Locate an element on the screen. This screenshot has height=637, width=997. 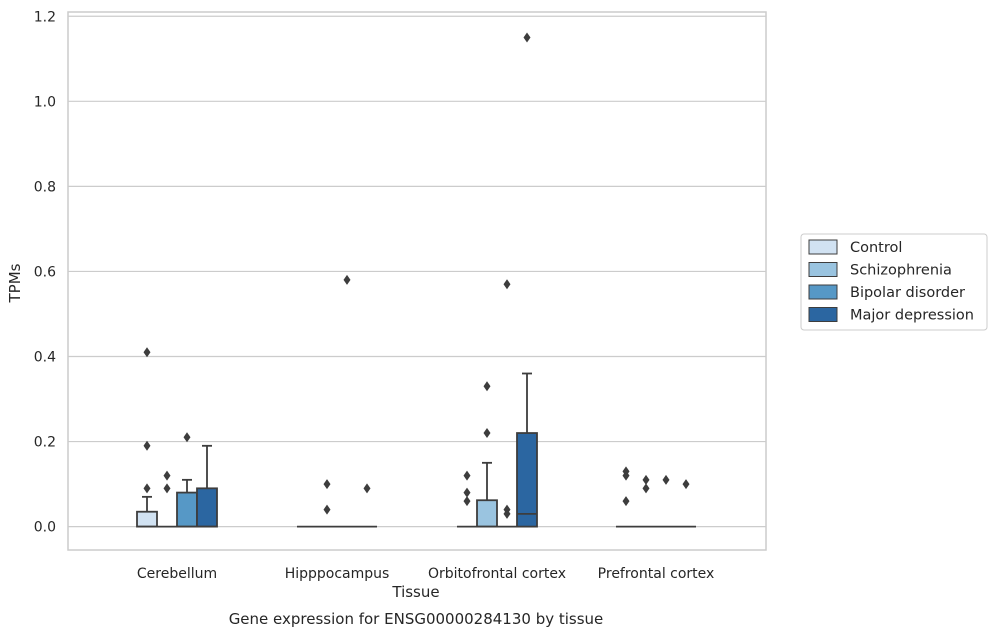
y-tick-label: 0.2 is located at coordinates (45, 443).